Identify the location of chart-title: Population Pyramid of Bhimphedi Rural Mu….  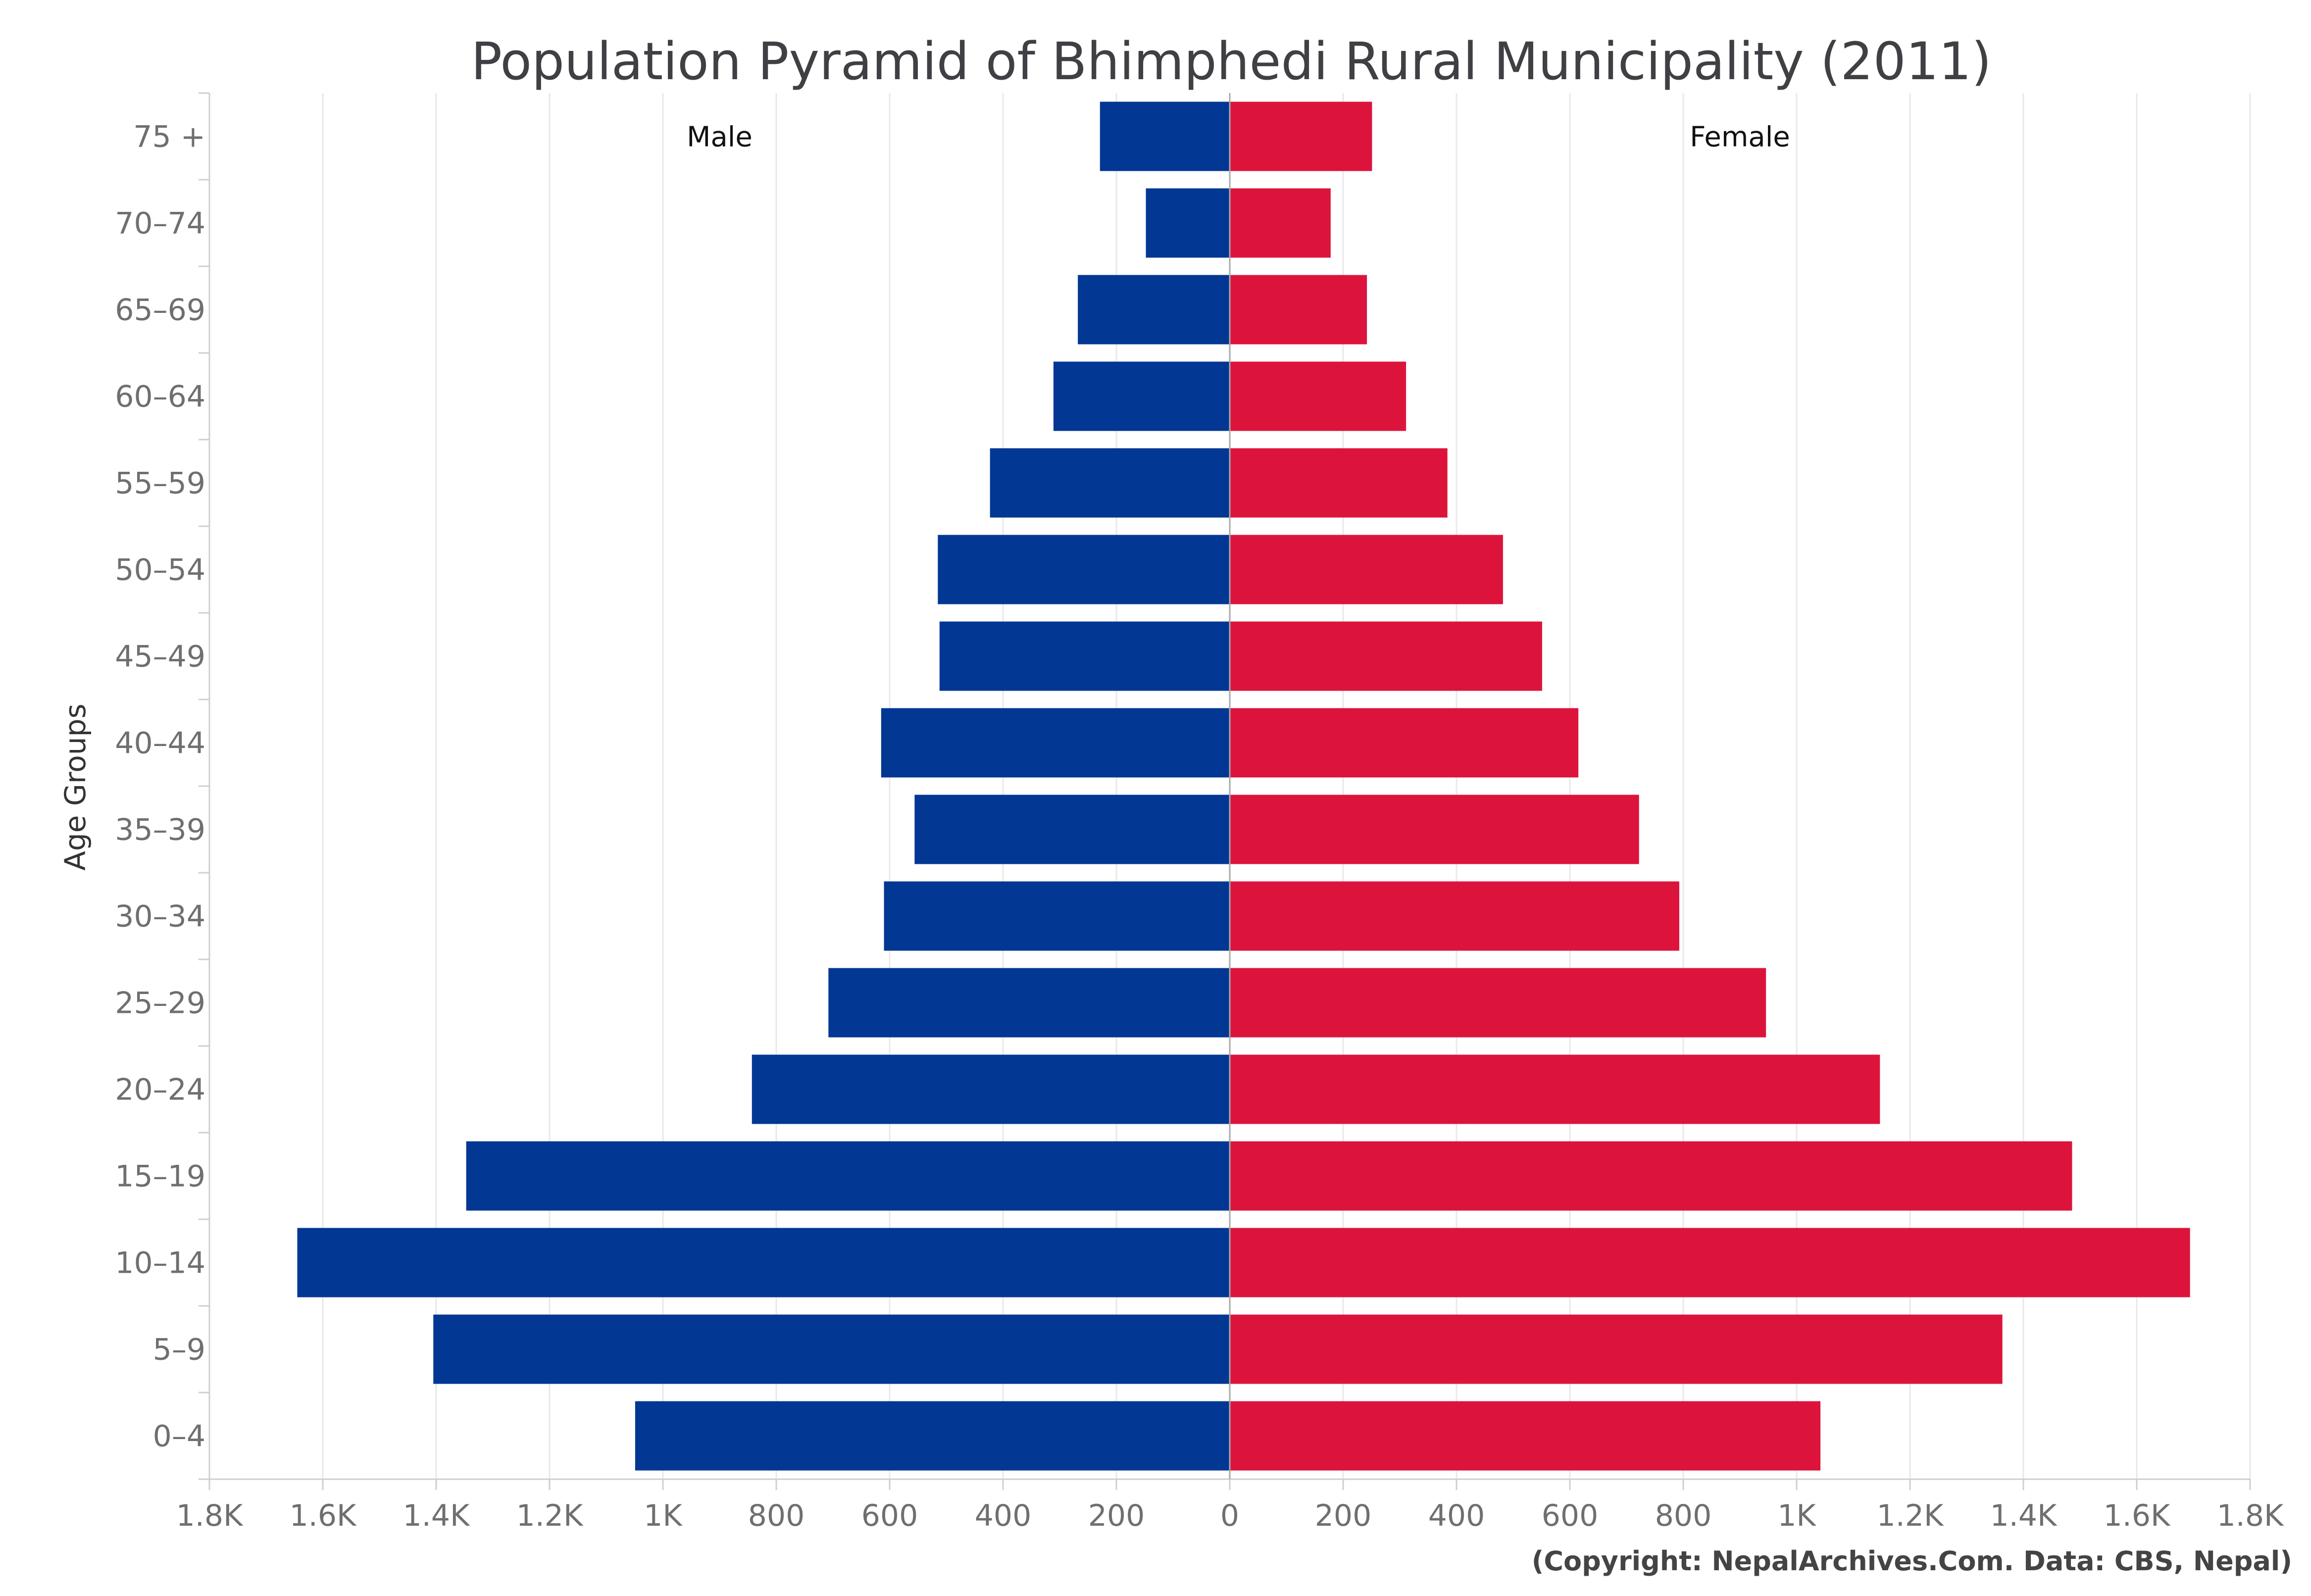
(1231, 61).